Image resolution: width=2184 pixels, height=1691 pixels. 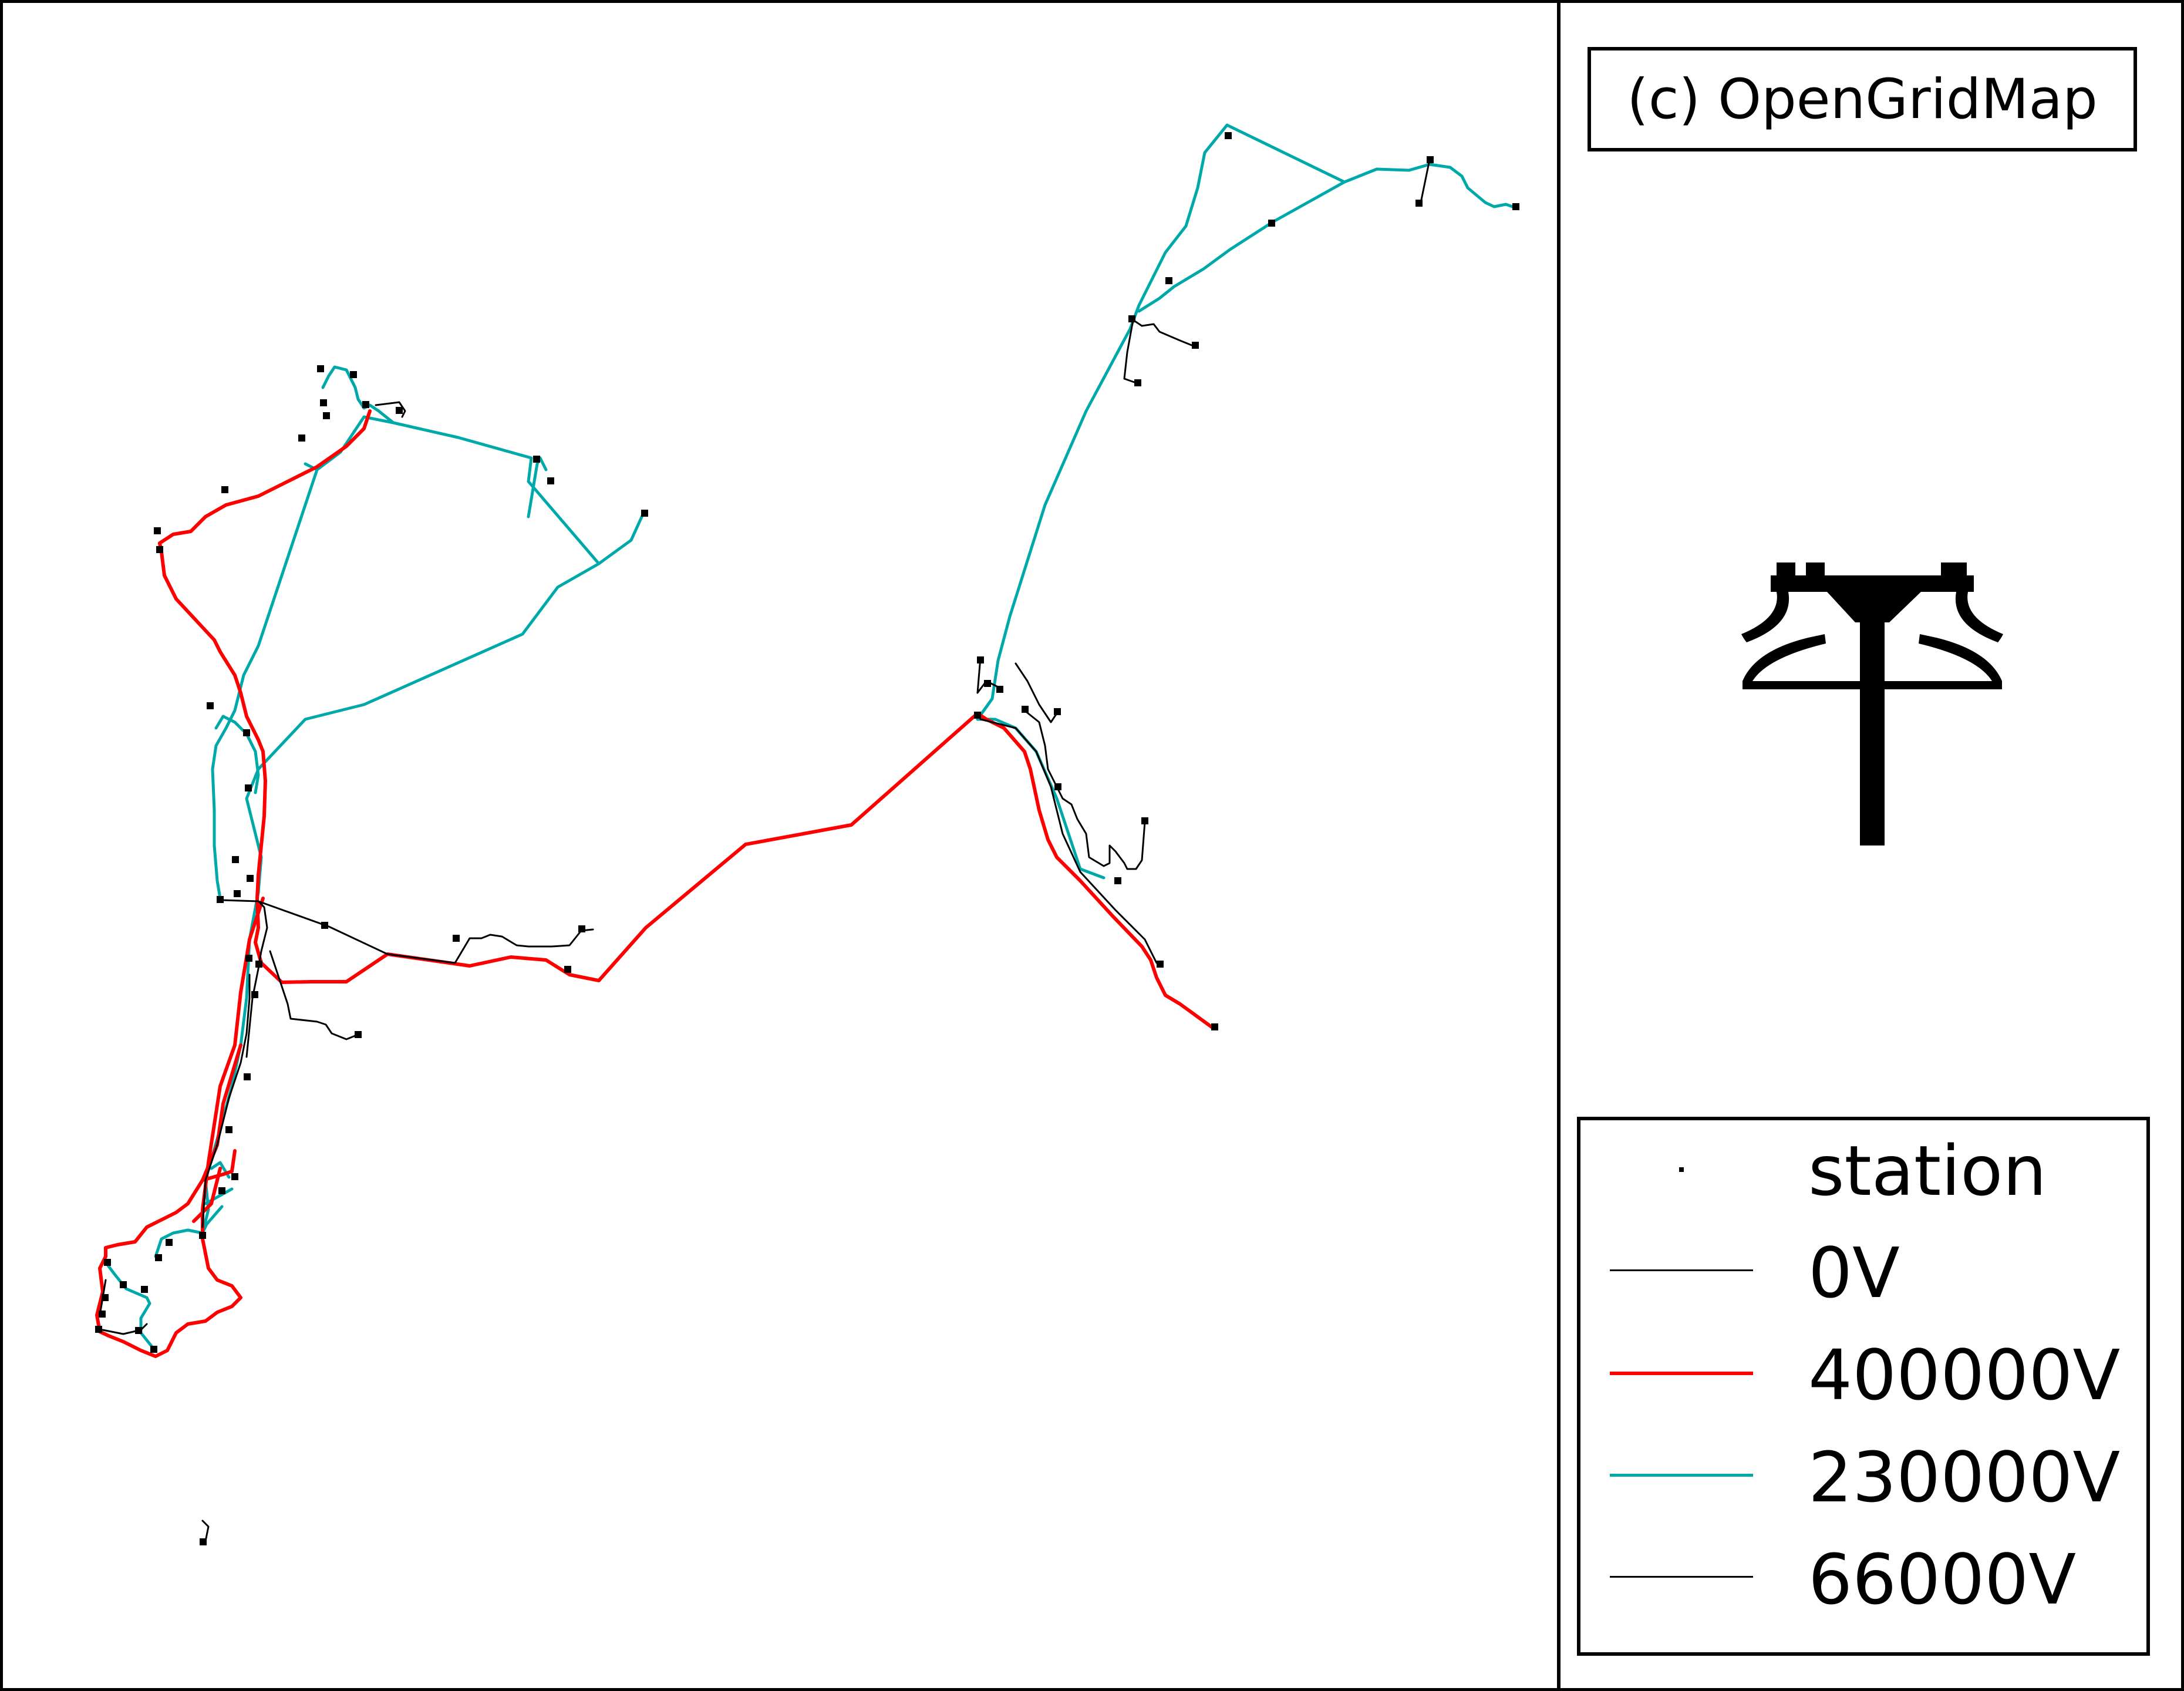 I want to click on copyright-text: (c) OpenGridMap, so click(x=1862, y=99).